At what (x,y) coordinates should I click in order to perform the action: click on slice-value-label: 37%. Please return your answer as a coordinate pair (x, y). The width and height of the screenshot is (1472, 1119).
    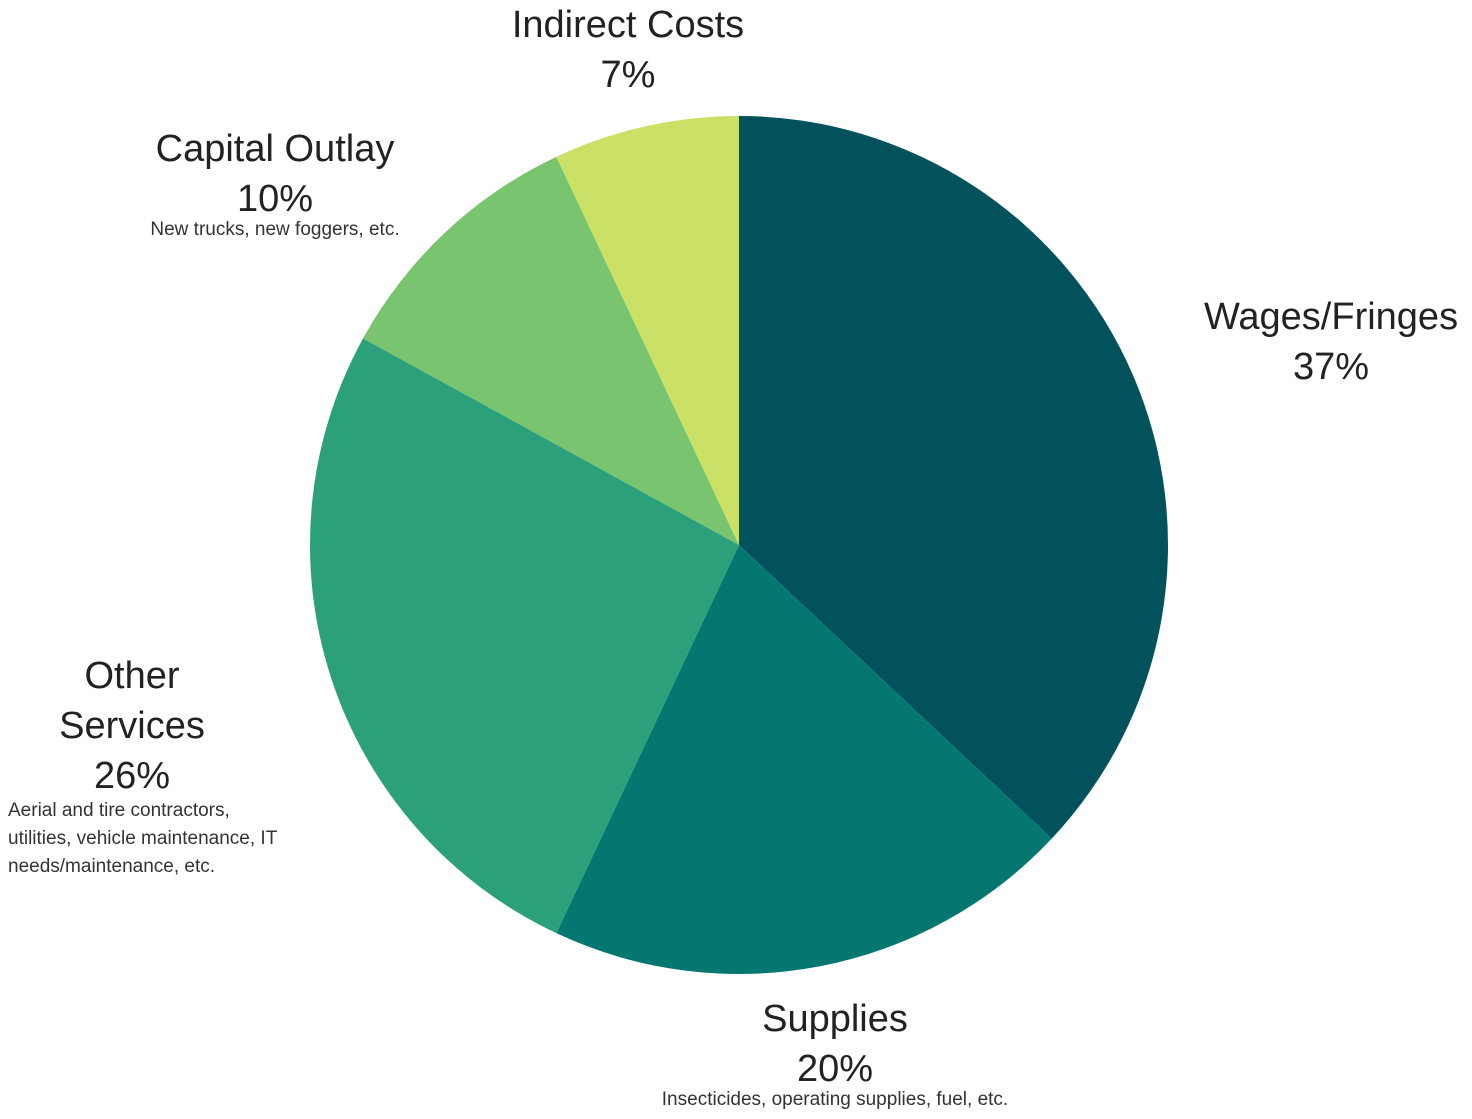
    Looking at the image, I should click on (1331, 367).